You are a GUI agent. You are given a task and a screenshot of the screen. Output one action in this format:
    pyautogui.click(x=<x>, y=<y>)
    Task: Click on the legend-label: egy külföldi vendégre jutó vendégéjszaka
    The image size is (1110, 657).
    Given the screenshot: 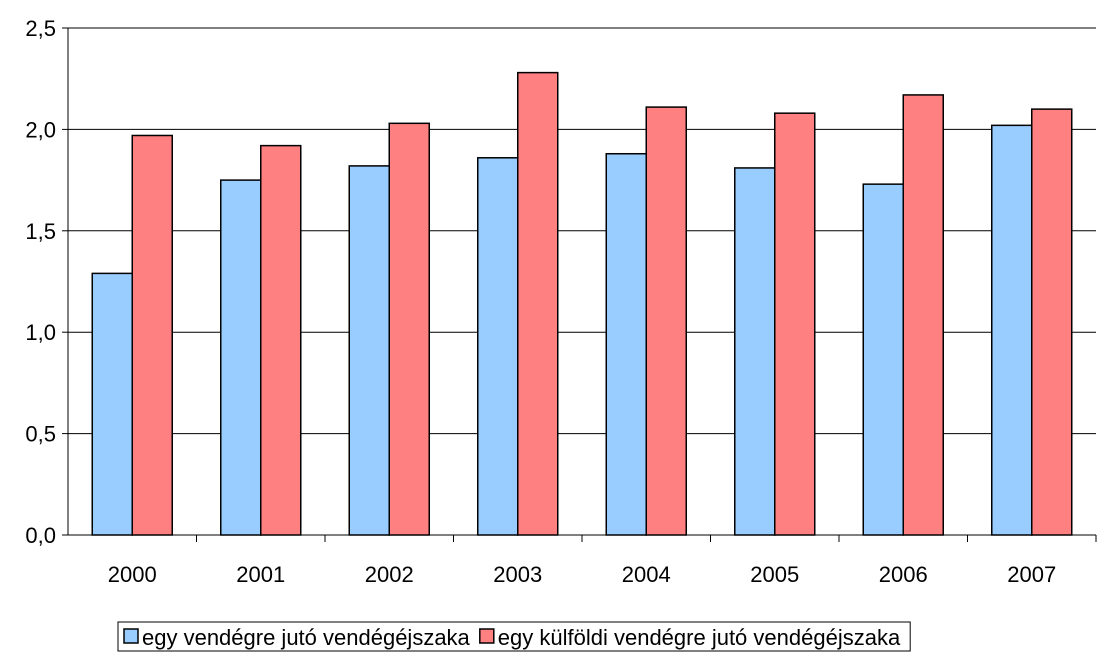 What is the action you would take?
    pyautogui.click(x=699, y=637)
    